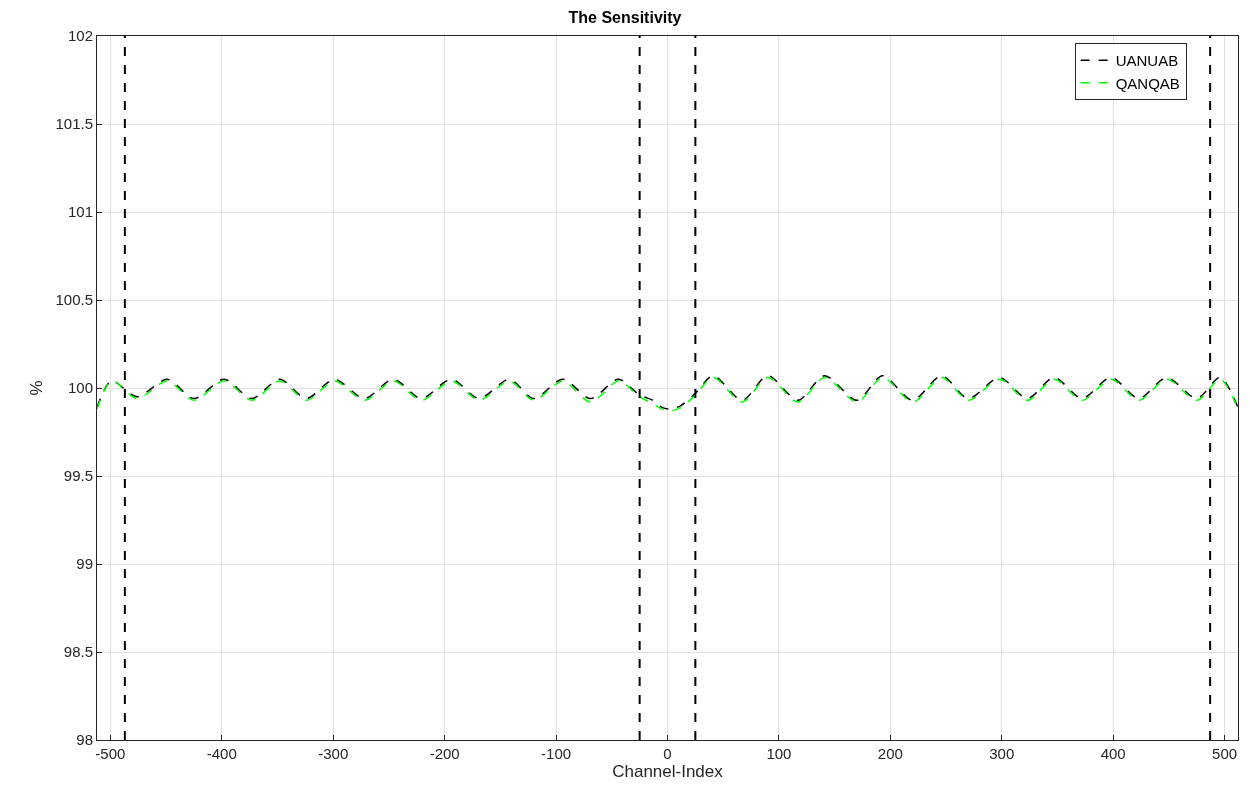  I want to click on y-tick-label: 98.5, so click(78, 652).